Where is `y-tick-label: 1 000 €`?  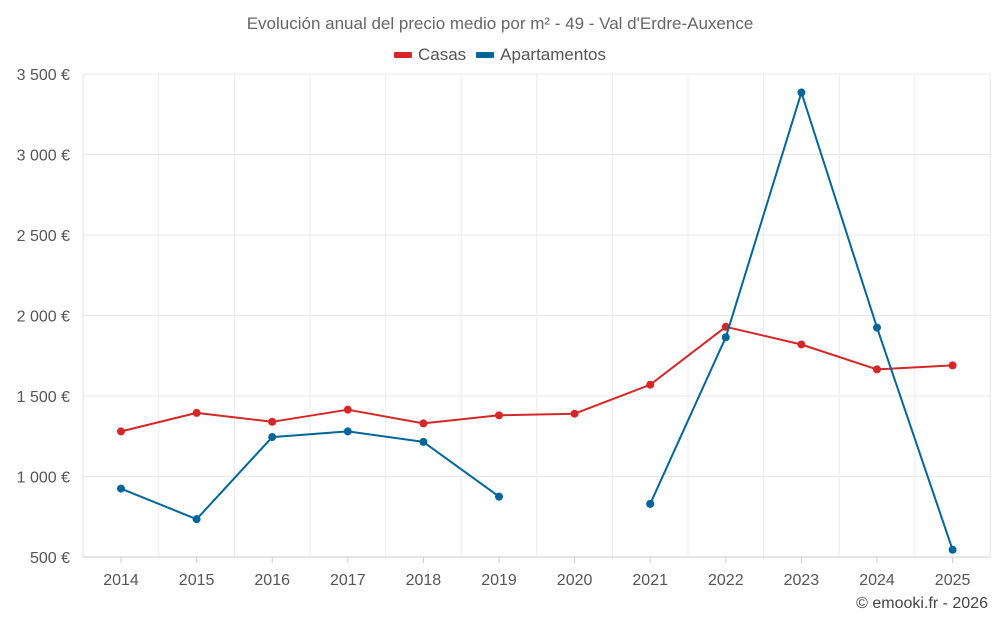 y-tick-label: 1 000 € is located at coordinates (43, 478).